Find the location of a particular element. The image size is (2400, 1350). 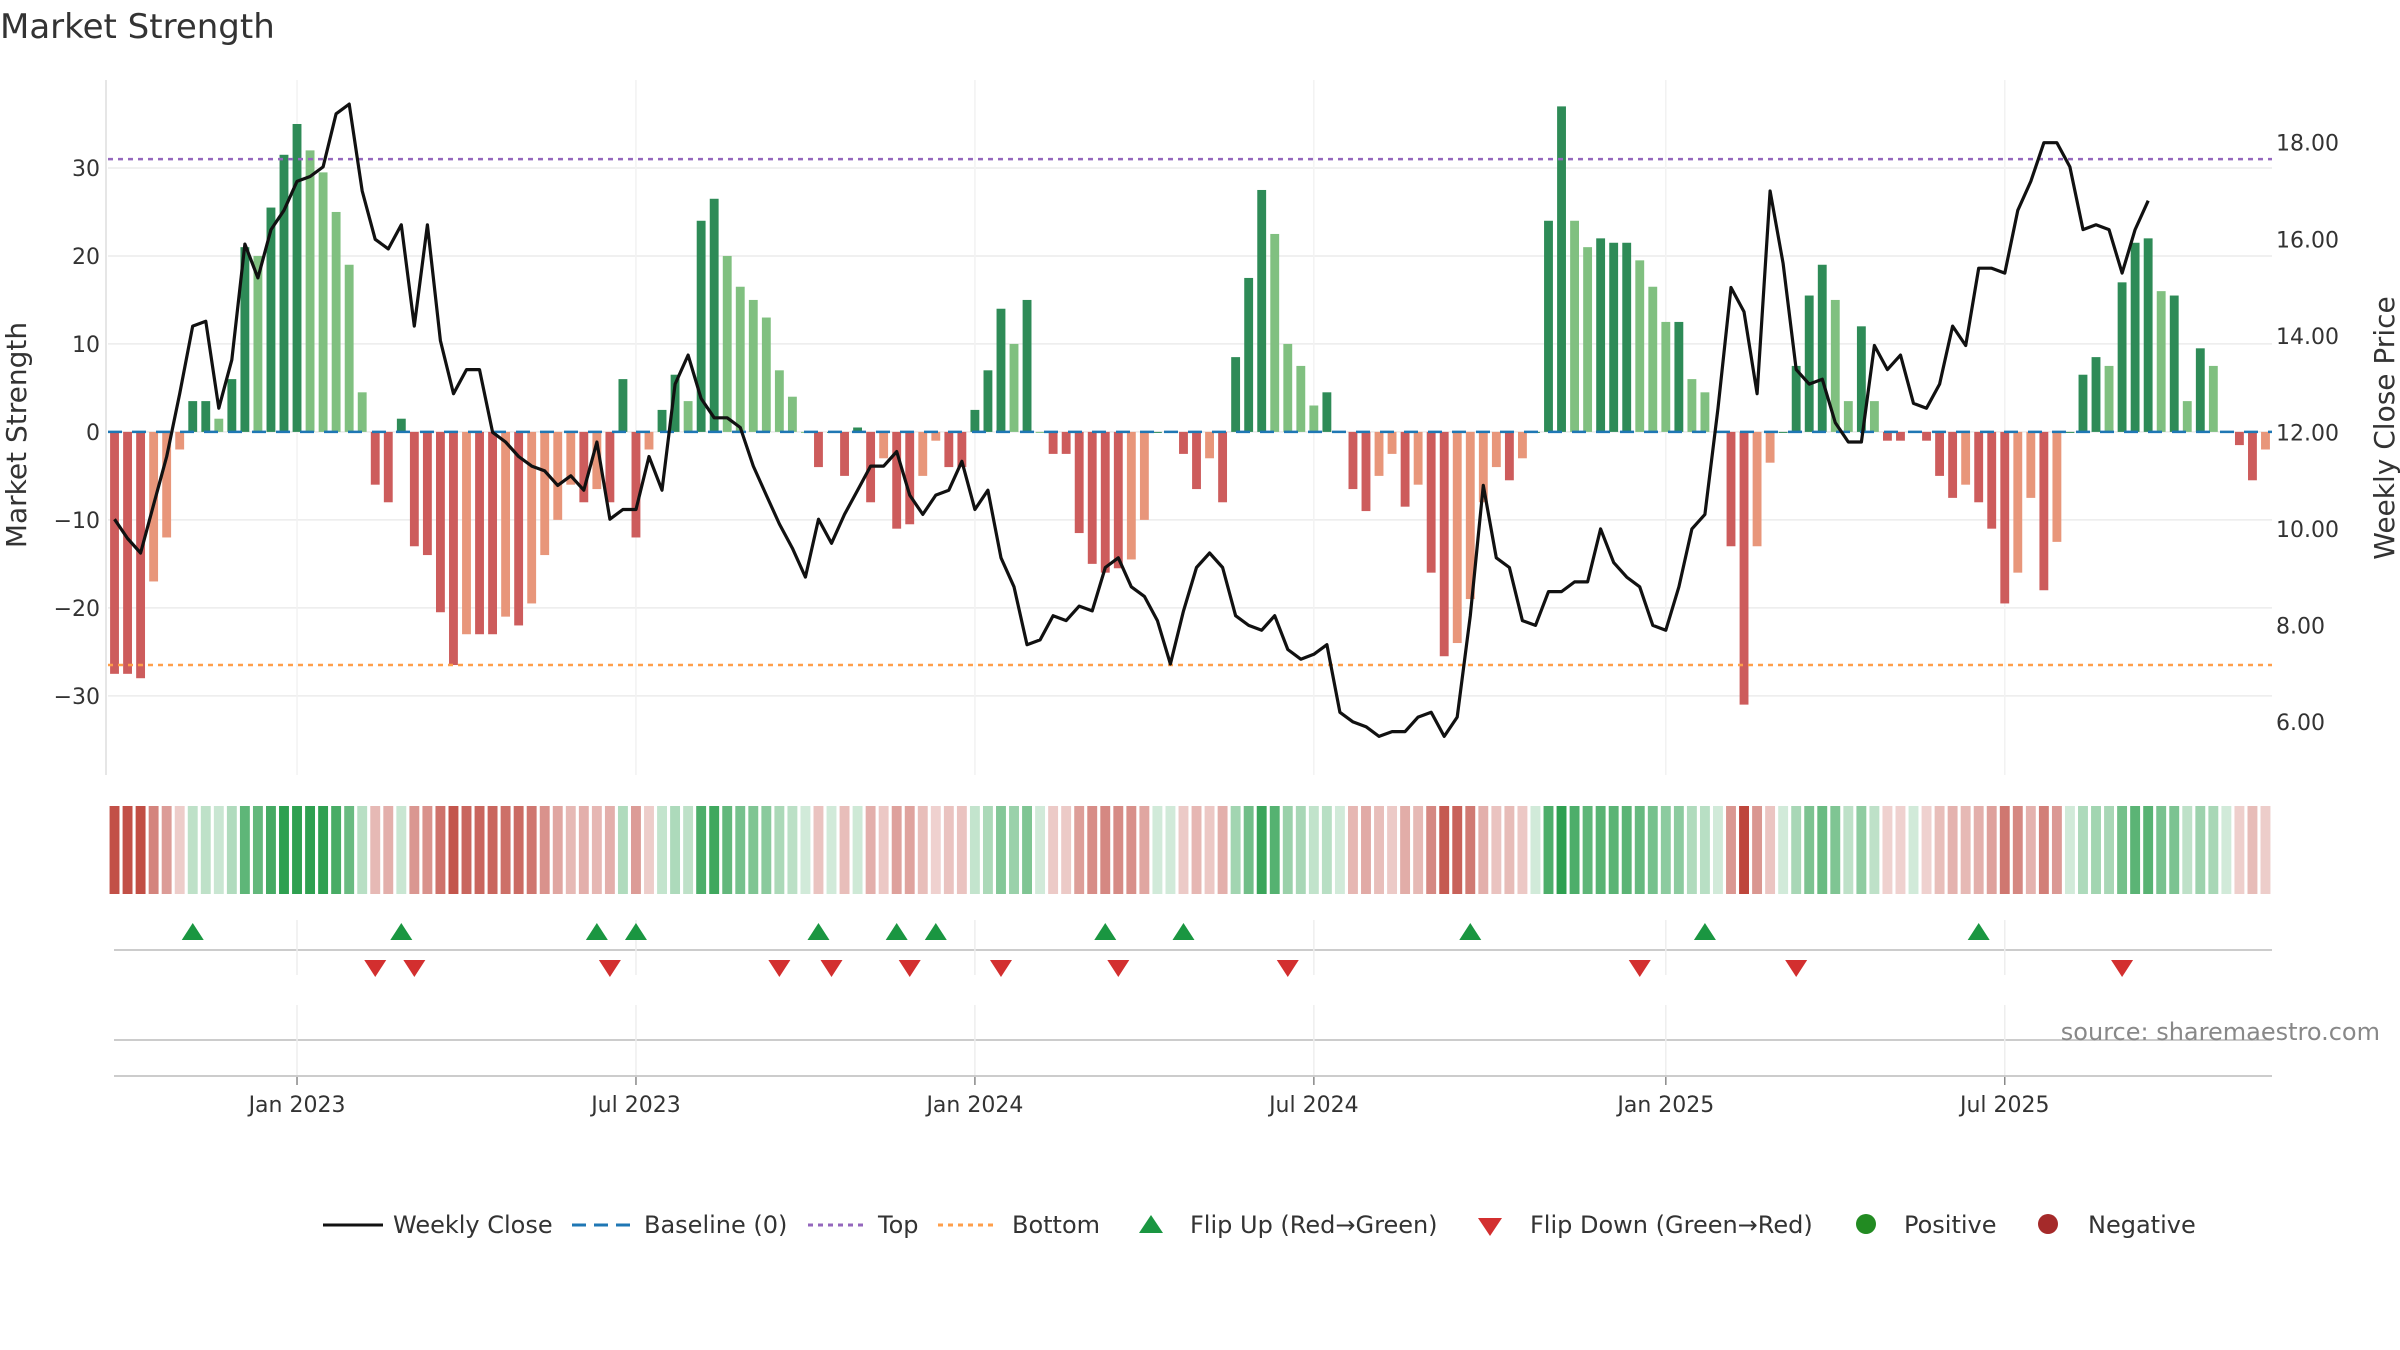

left-tick-label: 0 is located at coordinates (93, 433).